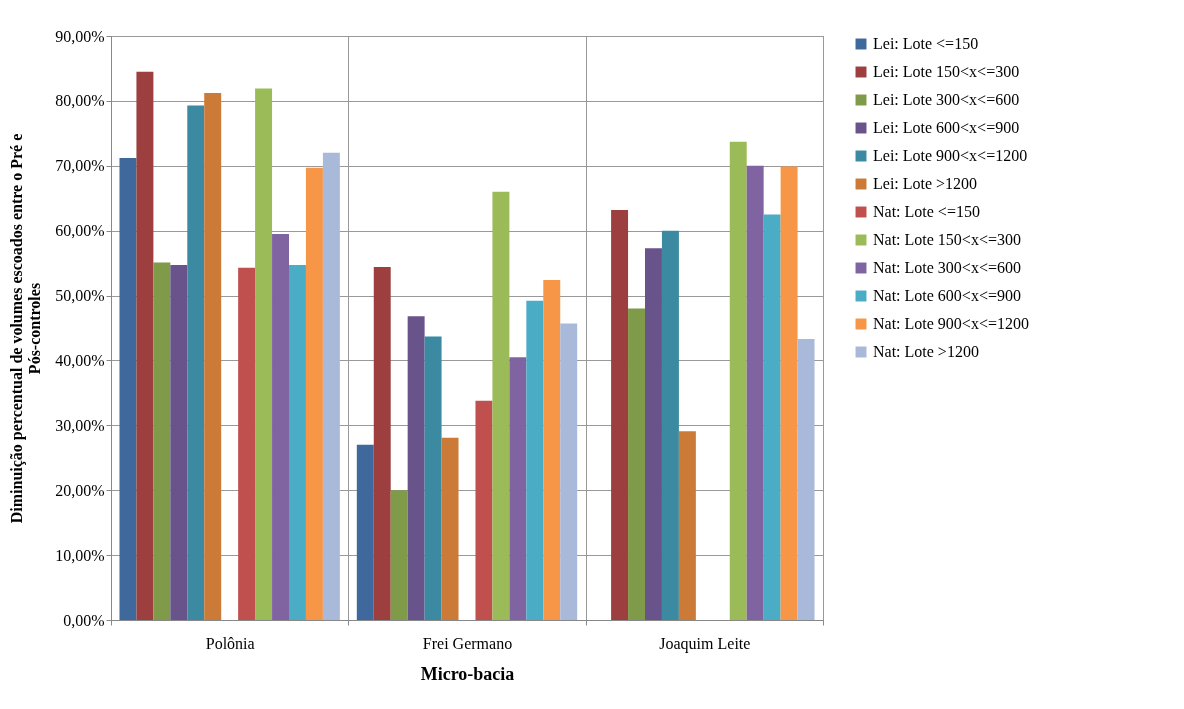  I want to click on legend-label: Lei: Lote 900<x<=1200, so click(950, 155).